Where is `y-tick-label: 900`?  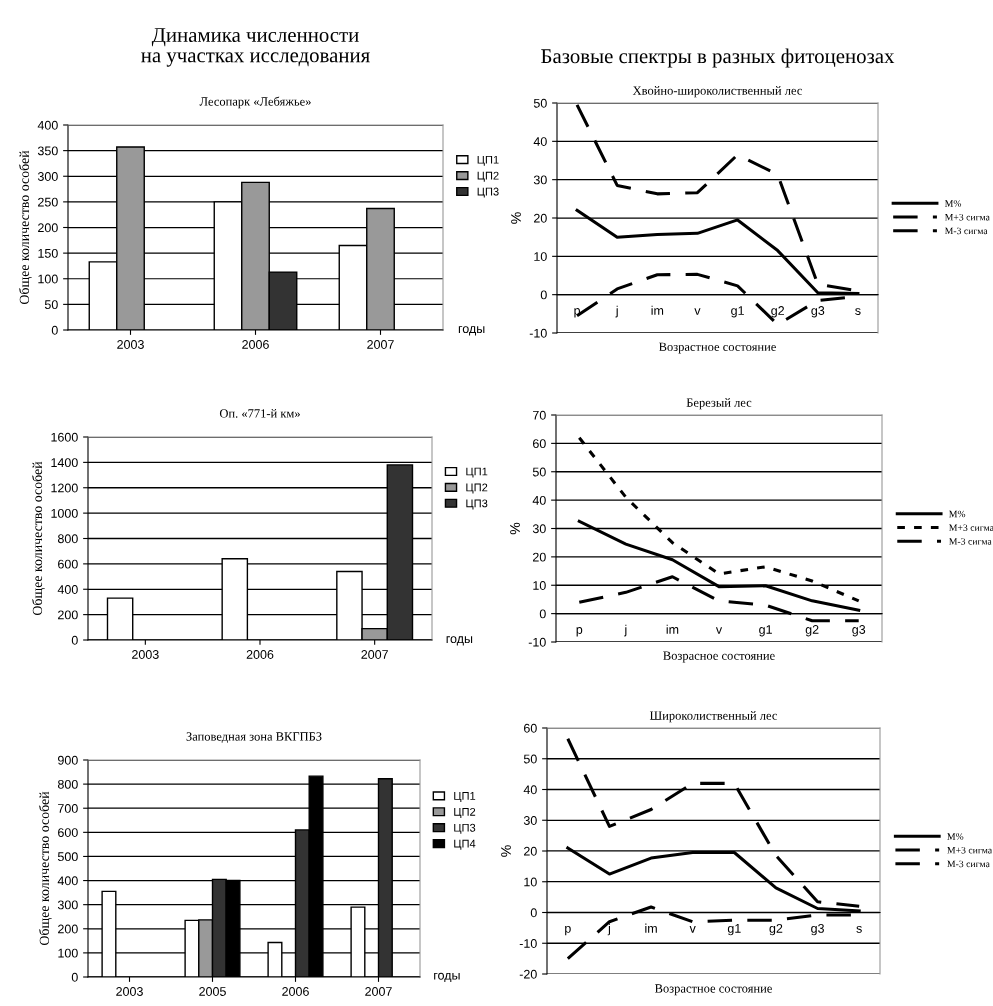 y-tick-label: 900 is located at coordinates (68, 760).